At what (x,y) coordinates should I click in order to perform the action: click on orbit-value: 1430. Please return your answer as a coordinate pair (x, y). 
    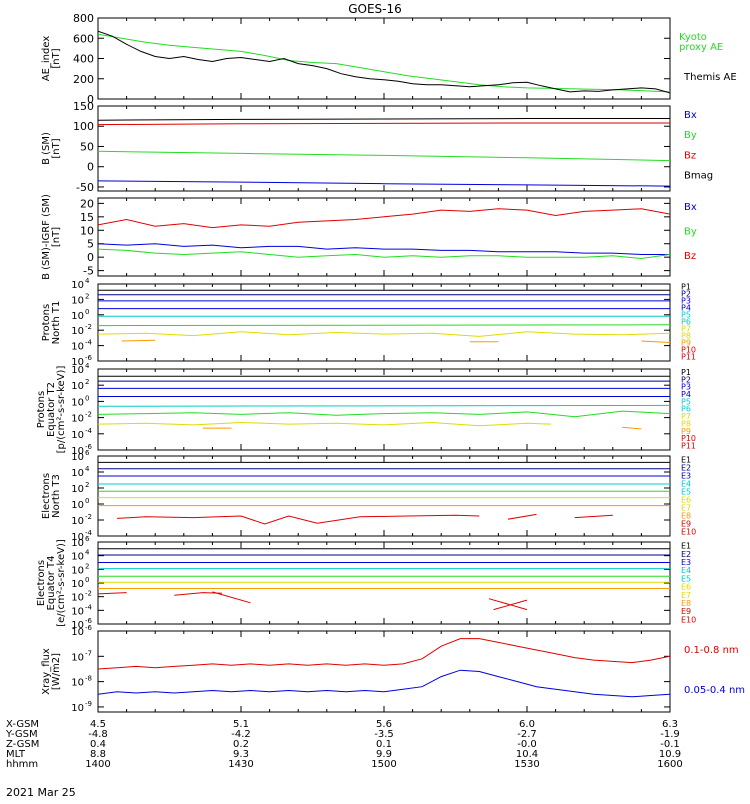
    Looking at the image, I should click on (240, 764).